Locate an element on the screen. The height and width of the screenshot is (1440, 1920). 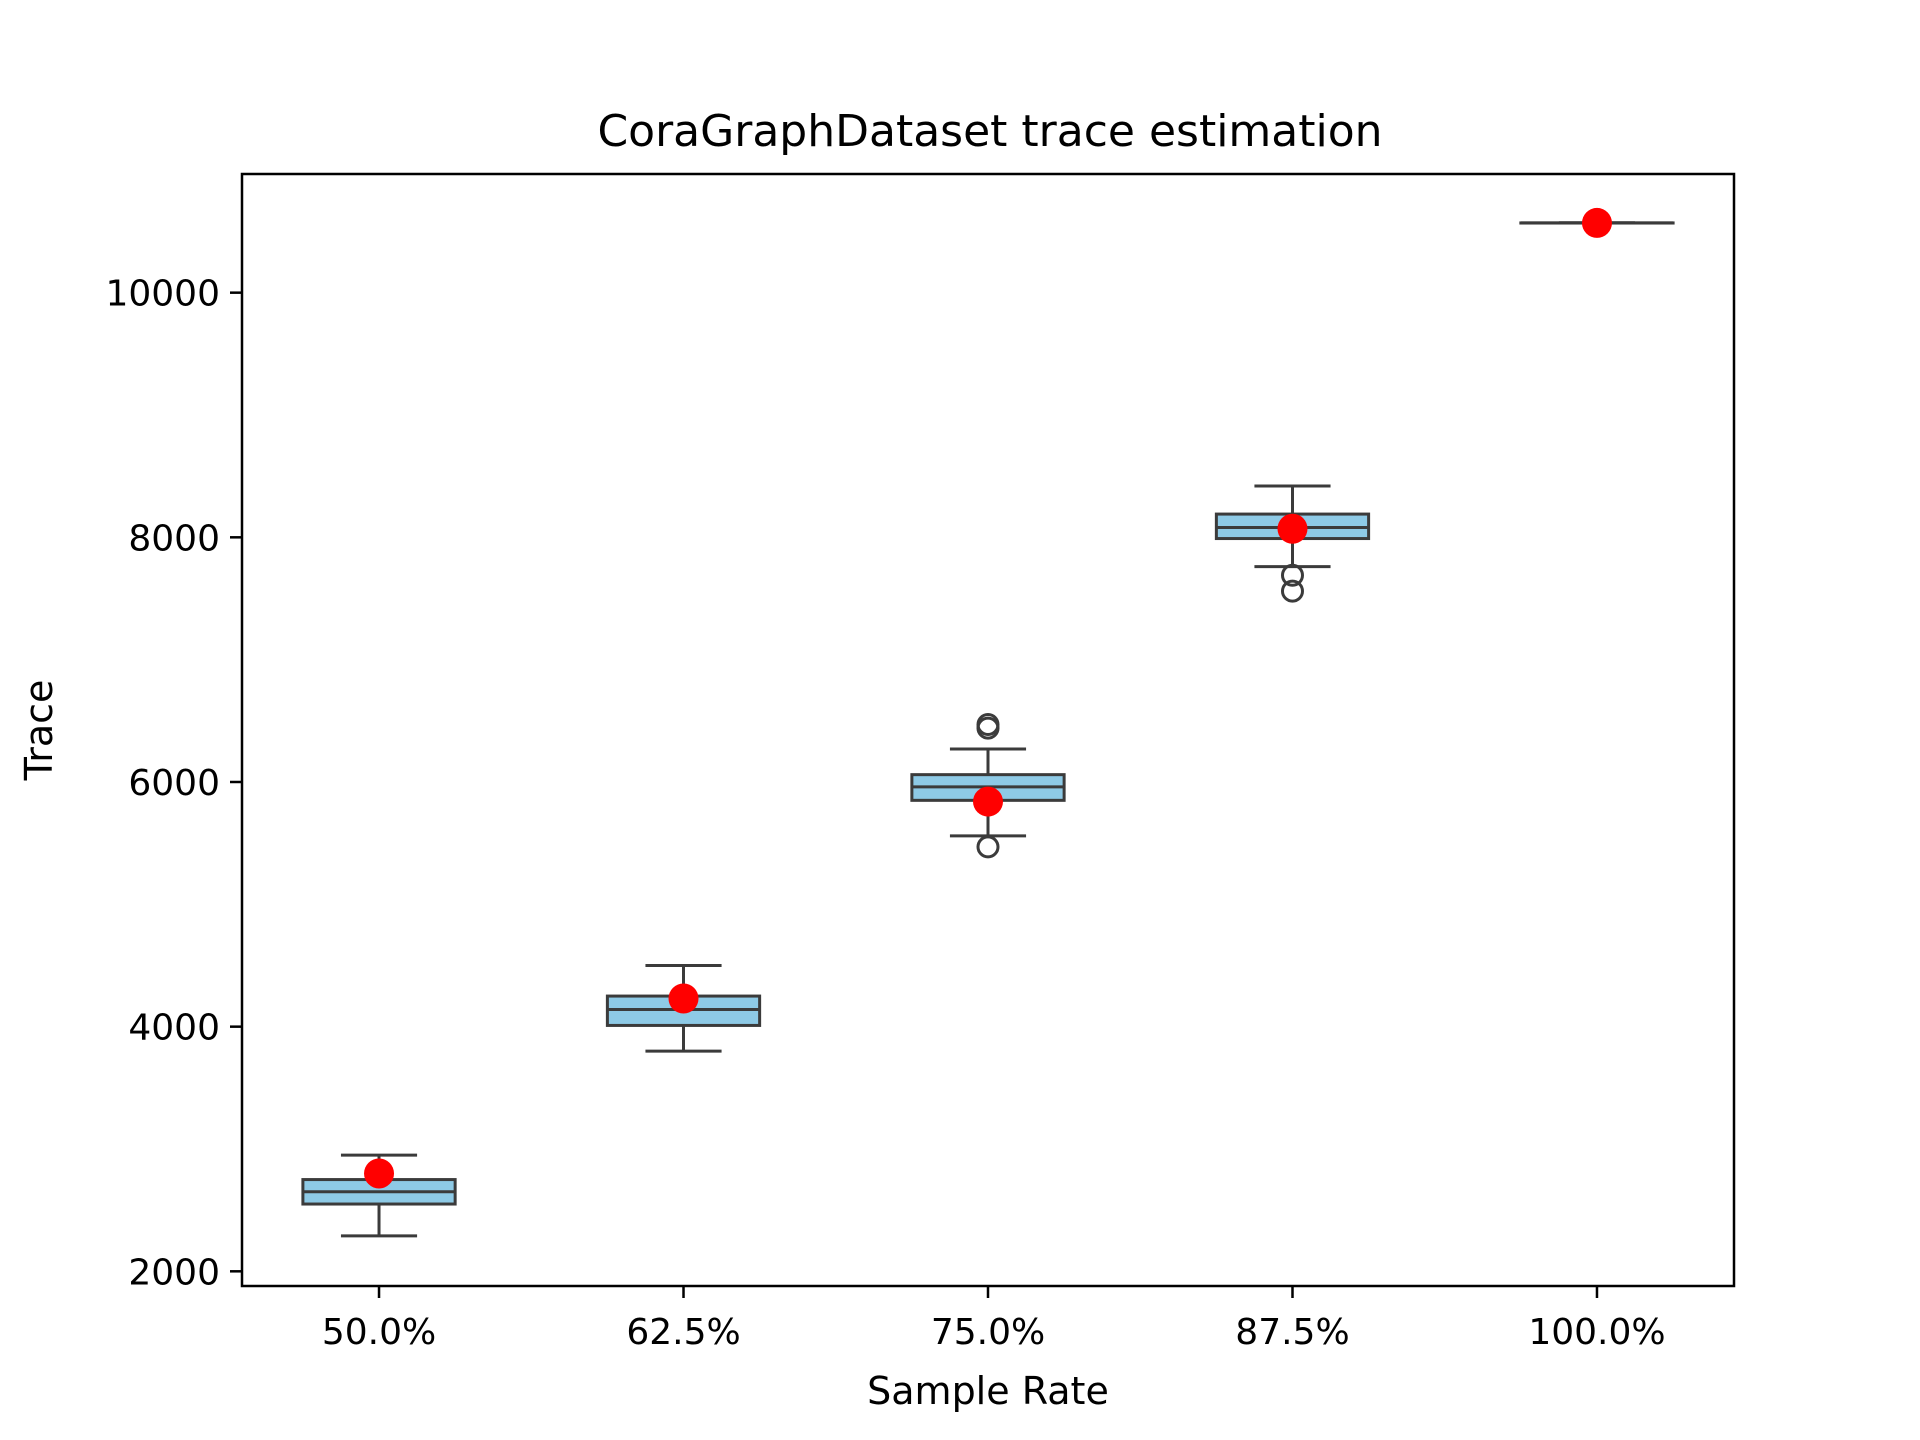
x-tick-label: 62.5% is located at coordinates (683, 1332).